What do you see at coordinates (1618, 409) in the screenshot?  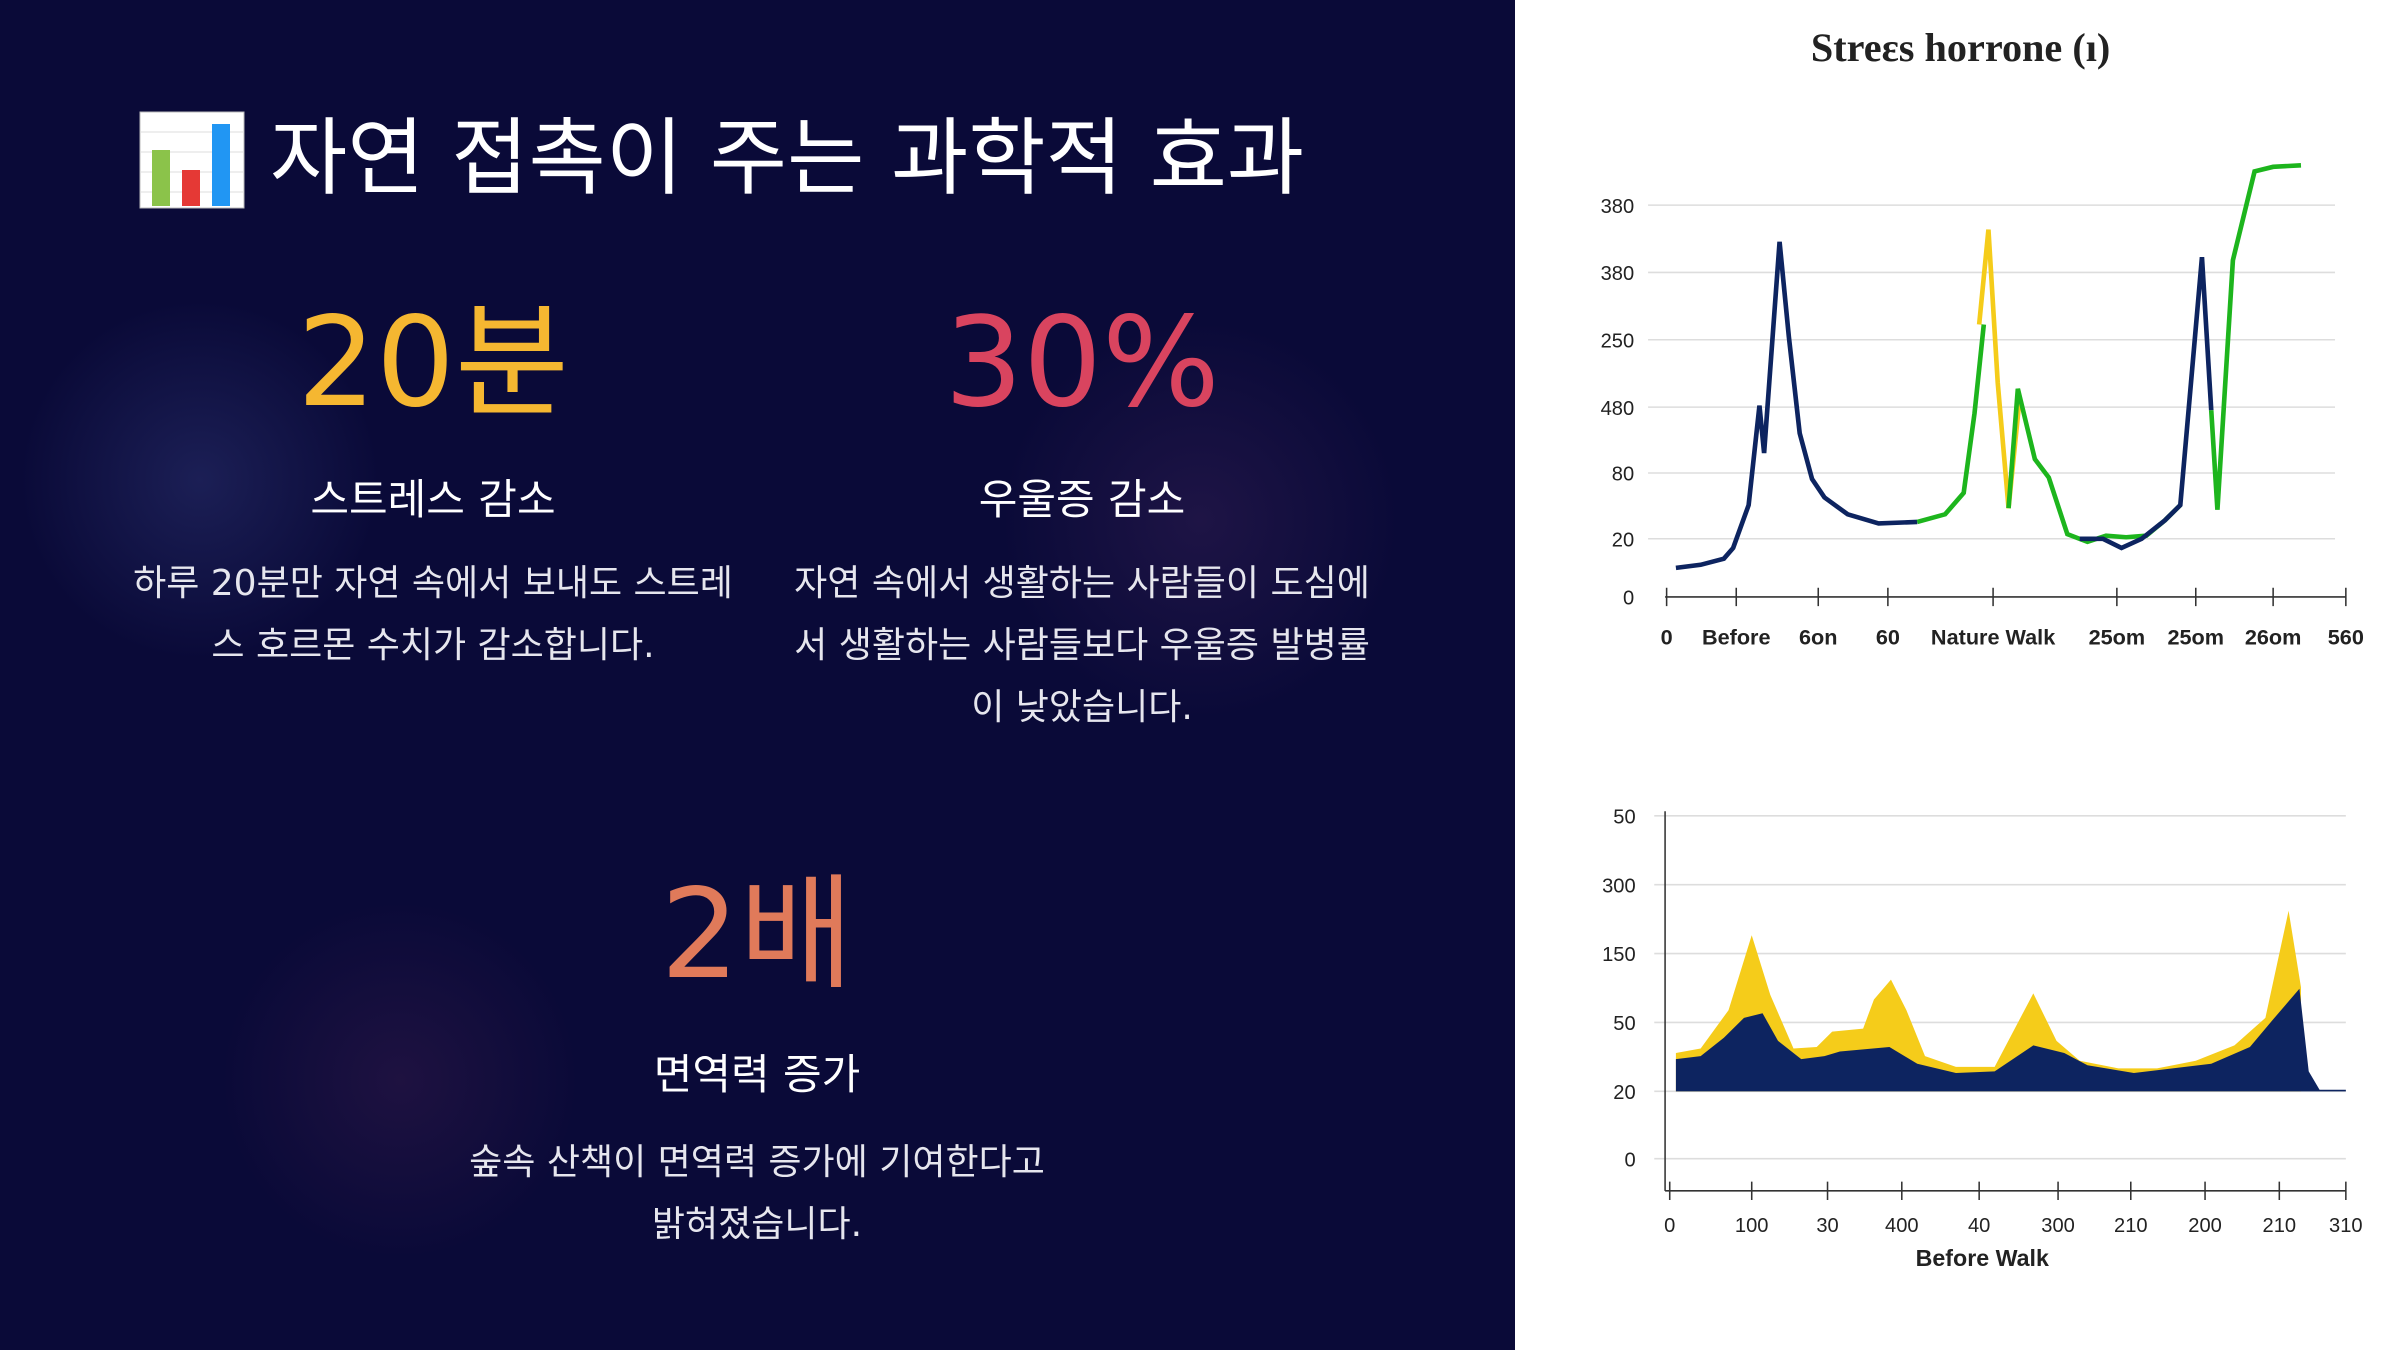 I see `y-tick-label: 480` at bounding box center [1618, 409].